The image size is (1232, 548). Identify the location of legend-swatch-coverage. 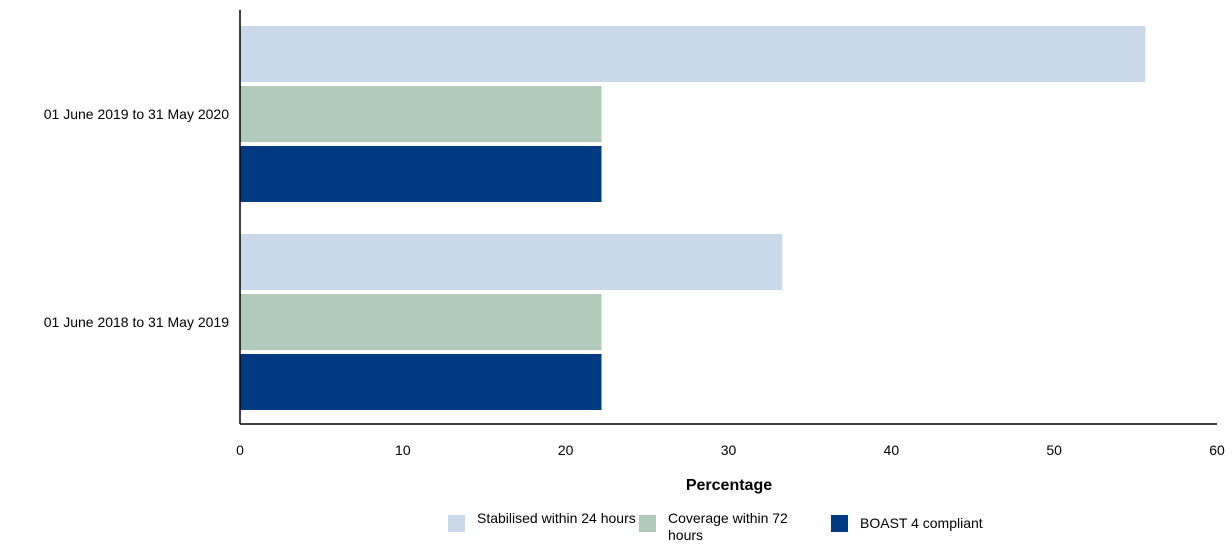
(647, 523).